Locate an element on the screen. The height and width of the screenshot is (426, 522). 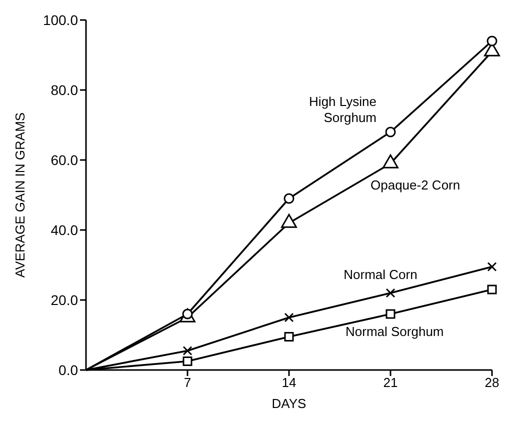
y-tick-label: 20.0 is located at coordinates (64, 300).